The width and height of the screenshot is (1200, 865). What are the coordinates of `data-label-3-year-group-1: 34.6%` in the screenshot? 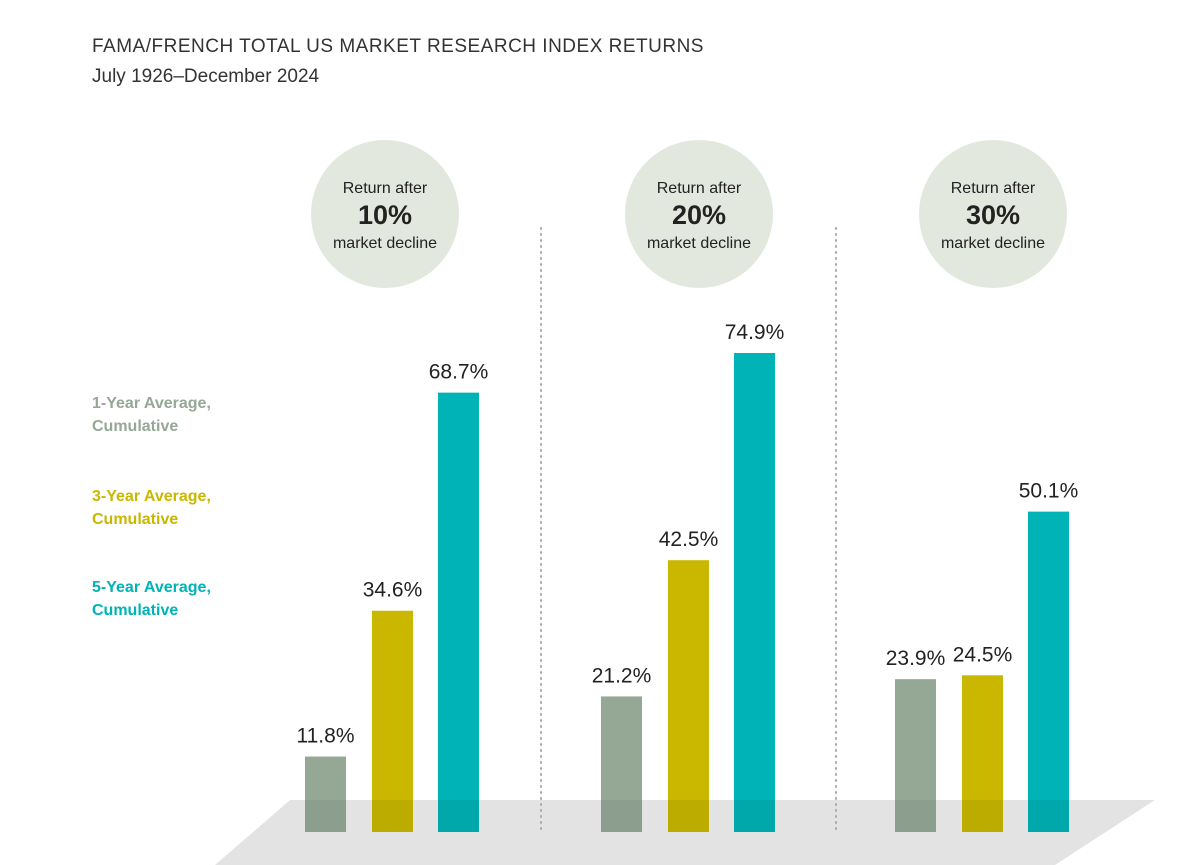 It's located at (393, 590).